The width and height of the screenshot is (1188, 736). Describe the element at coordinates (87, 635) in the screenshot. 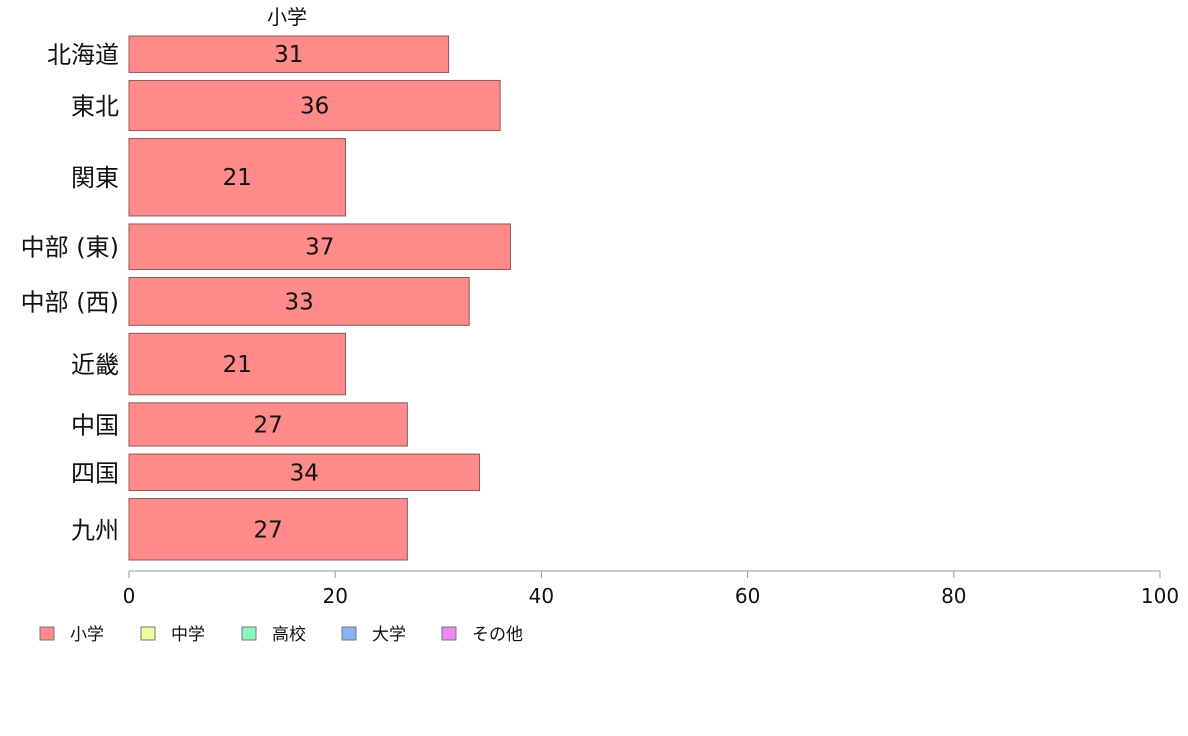

I see `legend-label-1: 小学` at that location.